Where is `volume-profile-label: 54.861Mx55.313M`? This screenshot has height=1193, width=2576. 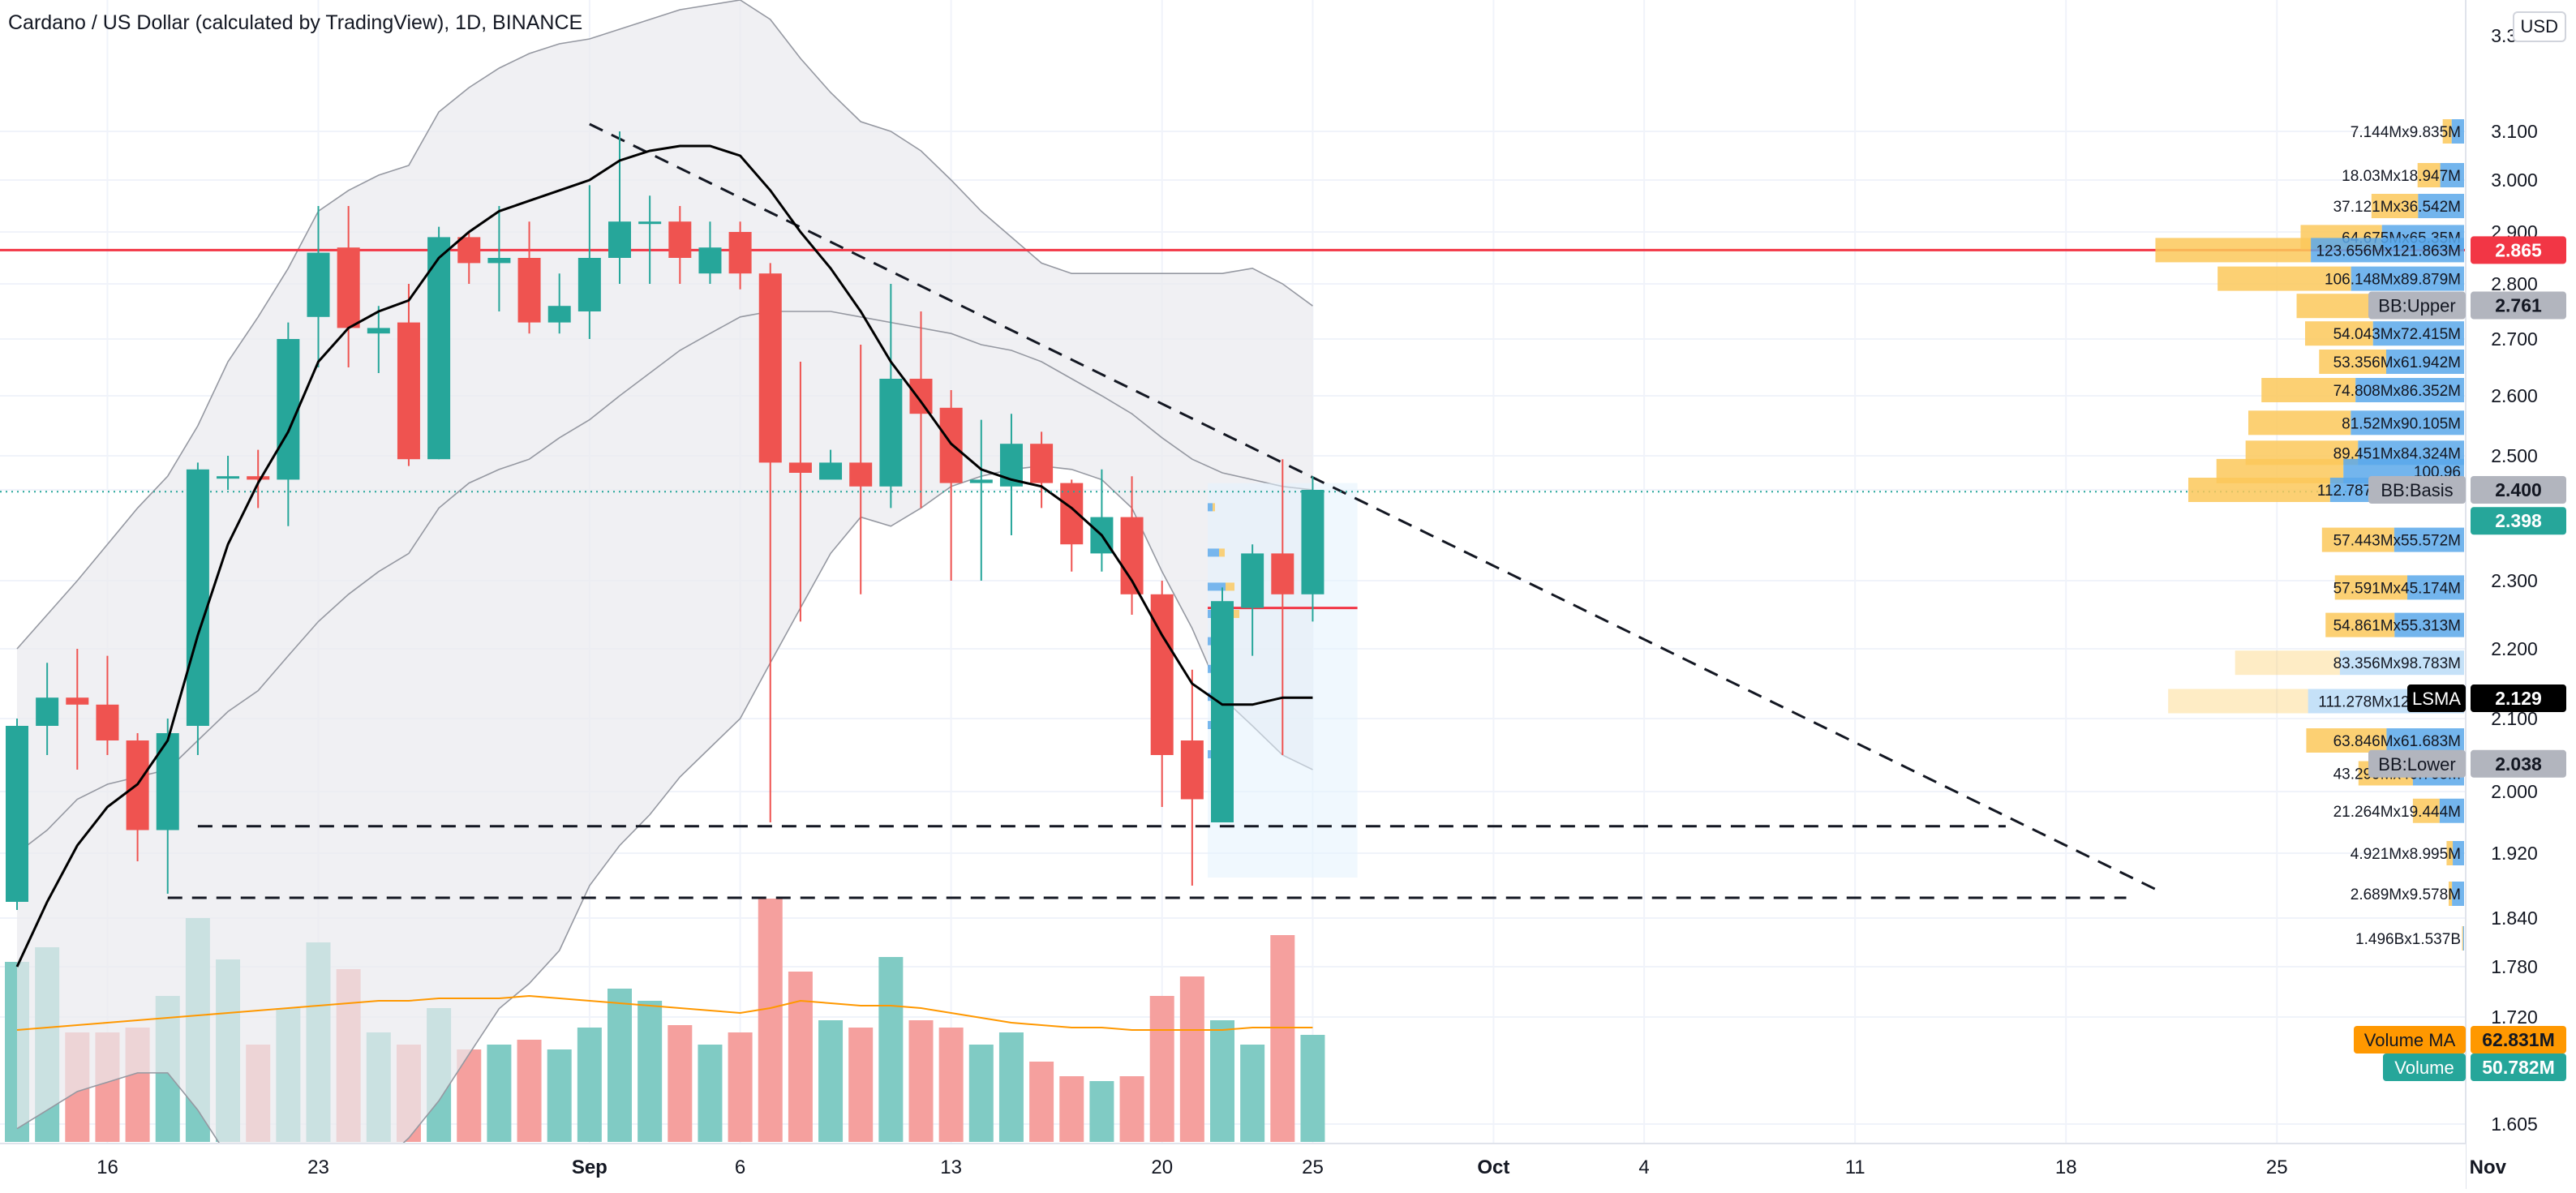 volume-profile-label: 54.861Mx55.313M is located at coordinates (2397, 627).